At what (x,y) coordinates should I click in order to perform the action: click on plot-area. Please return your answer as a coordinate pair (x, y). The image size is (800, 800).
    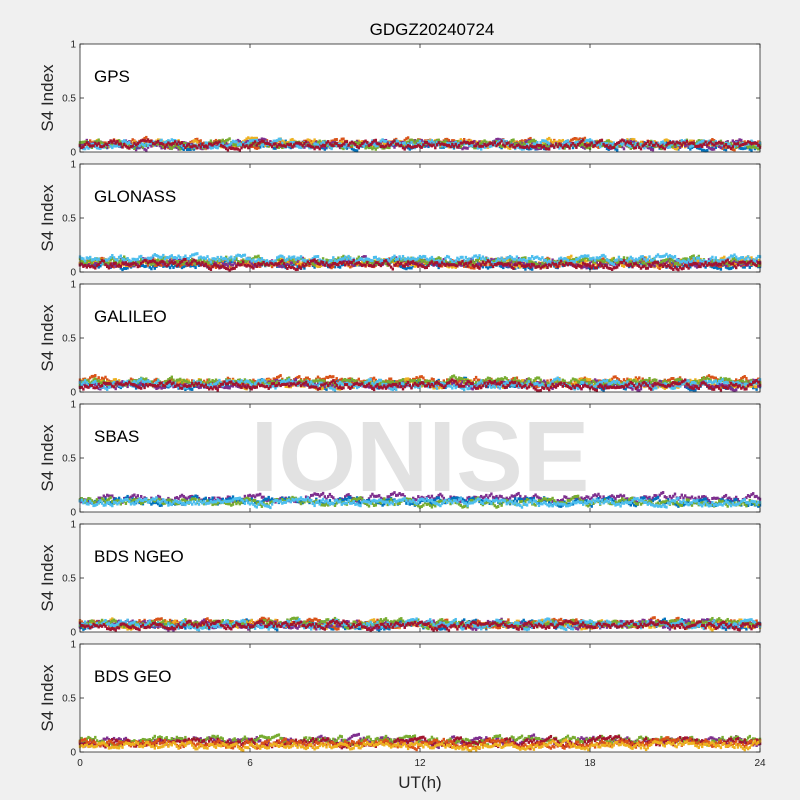
    Looking at the image, I should click on (420, 98).